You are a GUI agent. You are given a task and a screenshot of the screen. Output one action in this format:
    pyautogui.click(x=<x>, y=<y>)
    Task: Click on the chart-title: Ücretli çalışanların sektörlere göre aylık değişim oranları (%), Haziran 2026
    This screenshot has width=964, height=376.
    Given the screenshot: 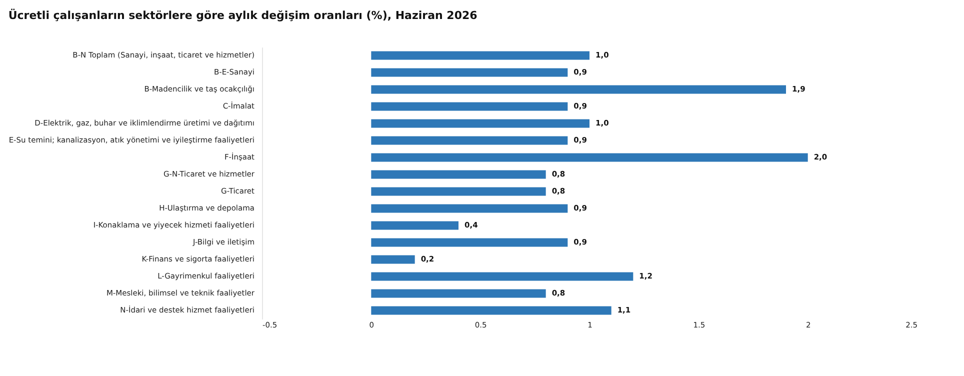 What is the action you would take?
    pyautogui.click(x=243, y=15)
    